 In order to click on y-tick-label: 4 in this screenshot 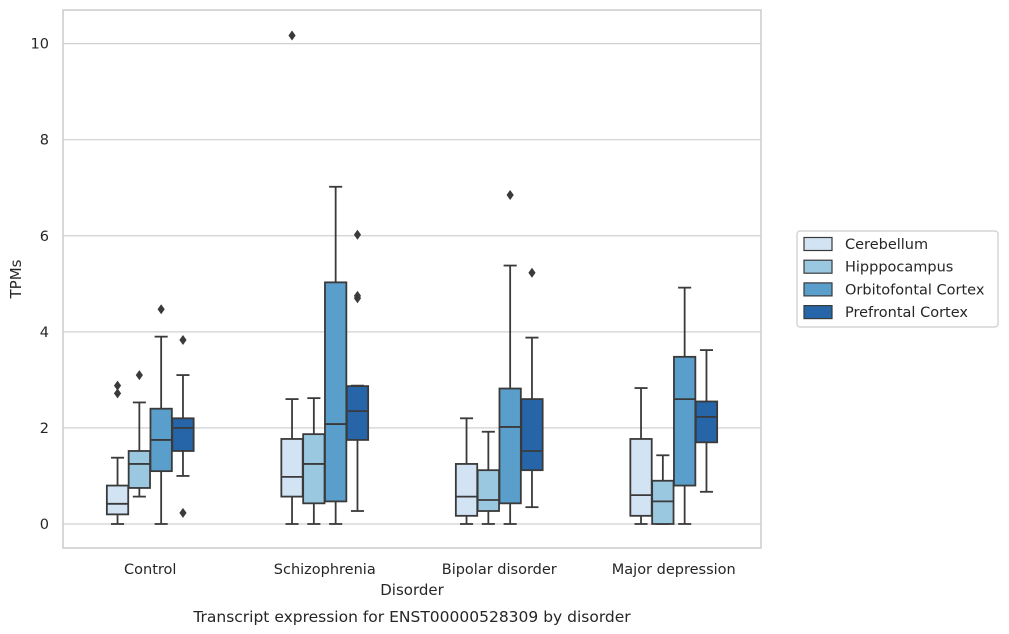, I will do `click(44, 333)`.